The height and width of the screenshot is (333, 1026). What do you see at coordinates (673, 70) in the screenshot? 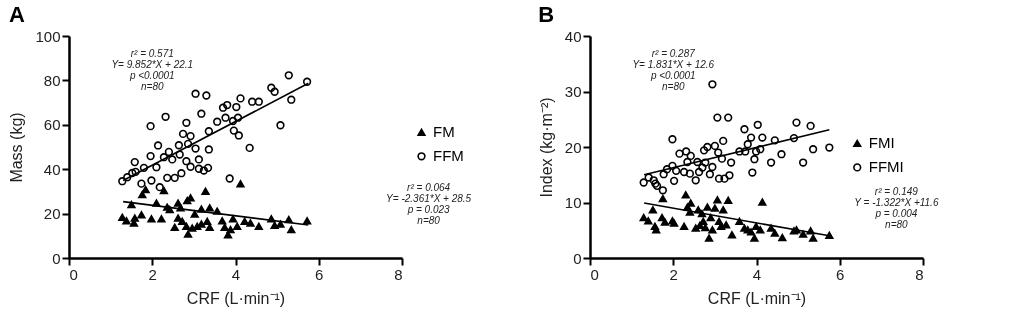
I see `annotation: r² = 0.287 Y= 1.831*X + 12.6 p <0.0001 n=80` at bounding box center [673, 70].